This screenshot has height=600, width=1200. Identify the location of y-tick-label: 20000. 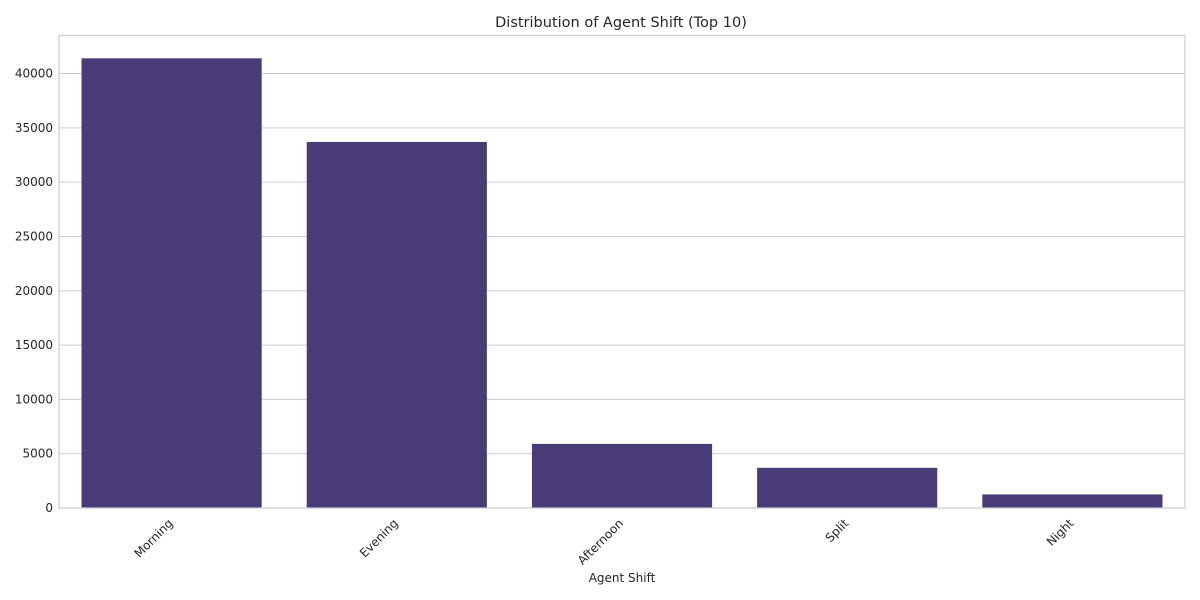
(34, 291).